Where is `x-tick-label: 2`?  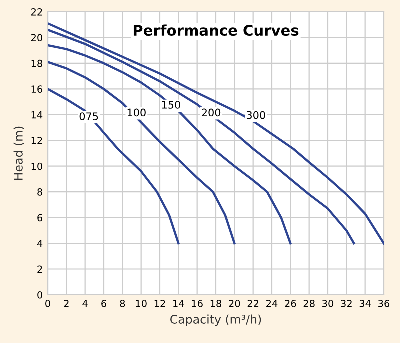 x-tick-label: 2 is located at coordinates (66, 304).